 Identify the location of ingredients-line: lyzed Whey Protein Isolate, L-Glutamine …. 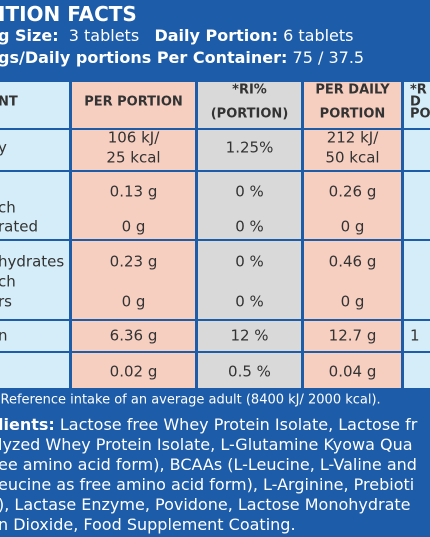
(206, 445).